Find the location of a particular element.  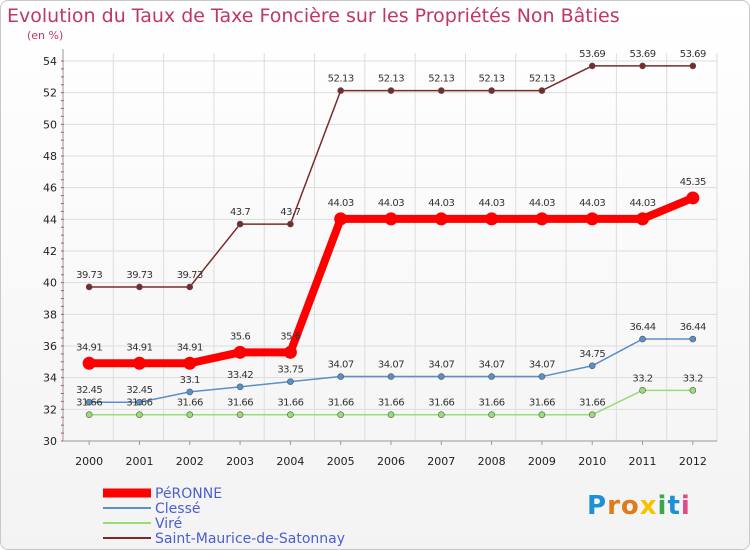

x-tick-label: 2004 is located at coordinates (290, 461).